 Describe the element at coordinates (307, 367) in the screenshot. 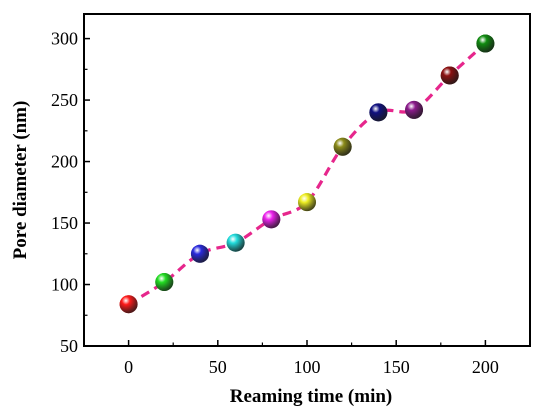

I see `x-tick-label-100: 100` at that location.